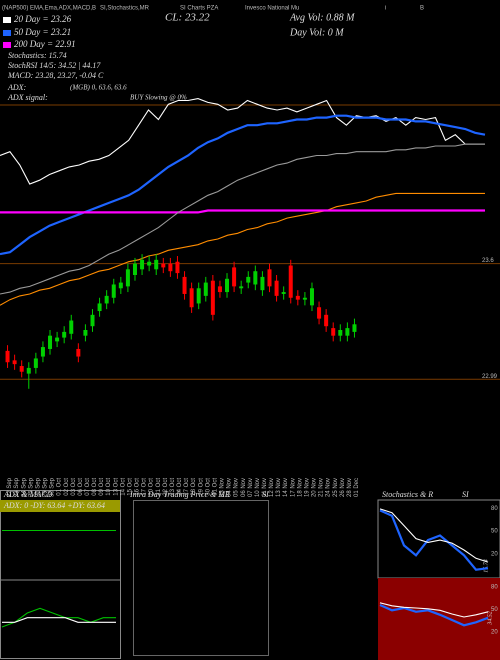 This screenshot has height=660, width=500. What do you see at coordinates (322, 487) in the screenshot?
I see `x-tick-label: 21 Nov` at bounding box center [322, 487].